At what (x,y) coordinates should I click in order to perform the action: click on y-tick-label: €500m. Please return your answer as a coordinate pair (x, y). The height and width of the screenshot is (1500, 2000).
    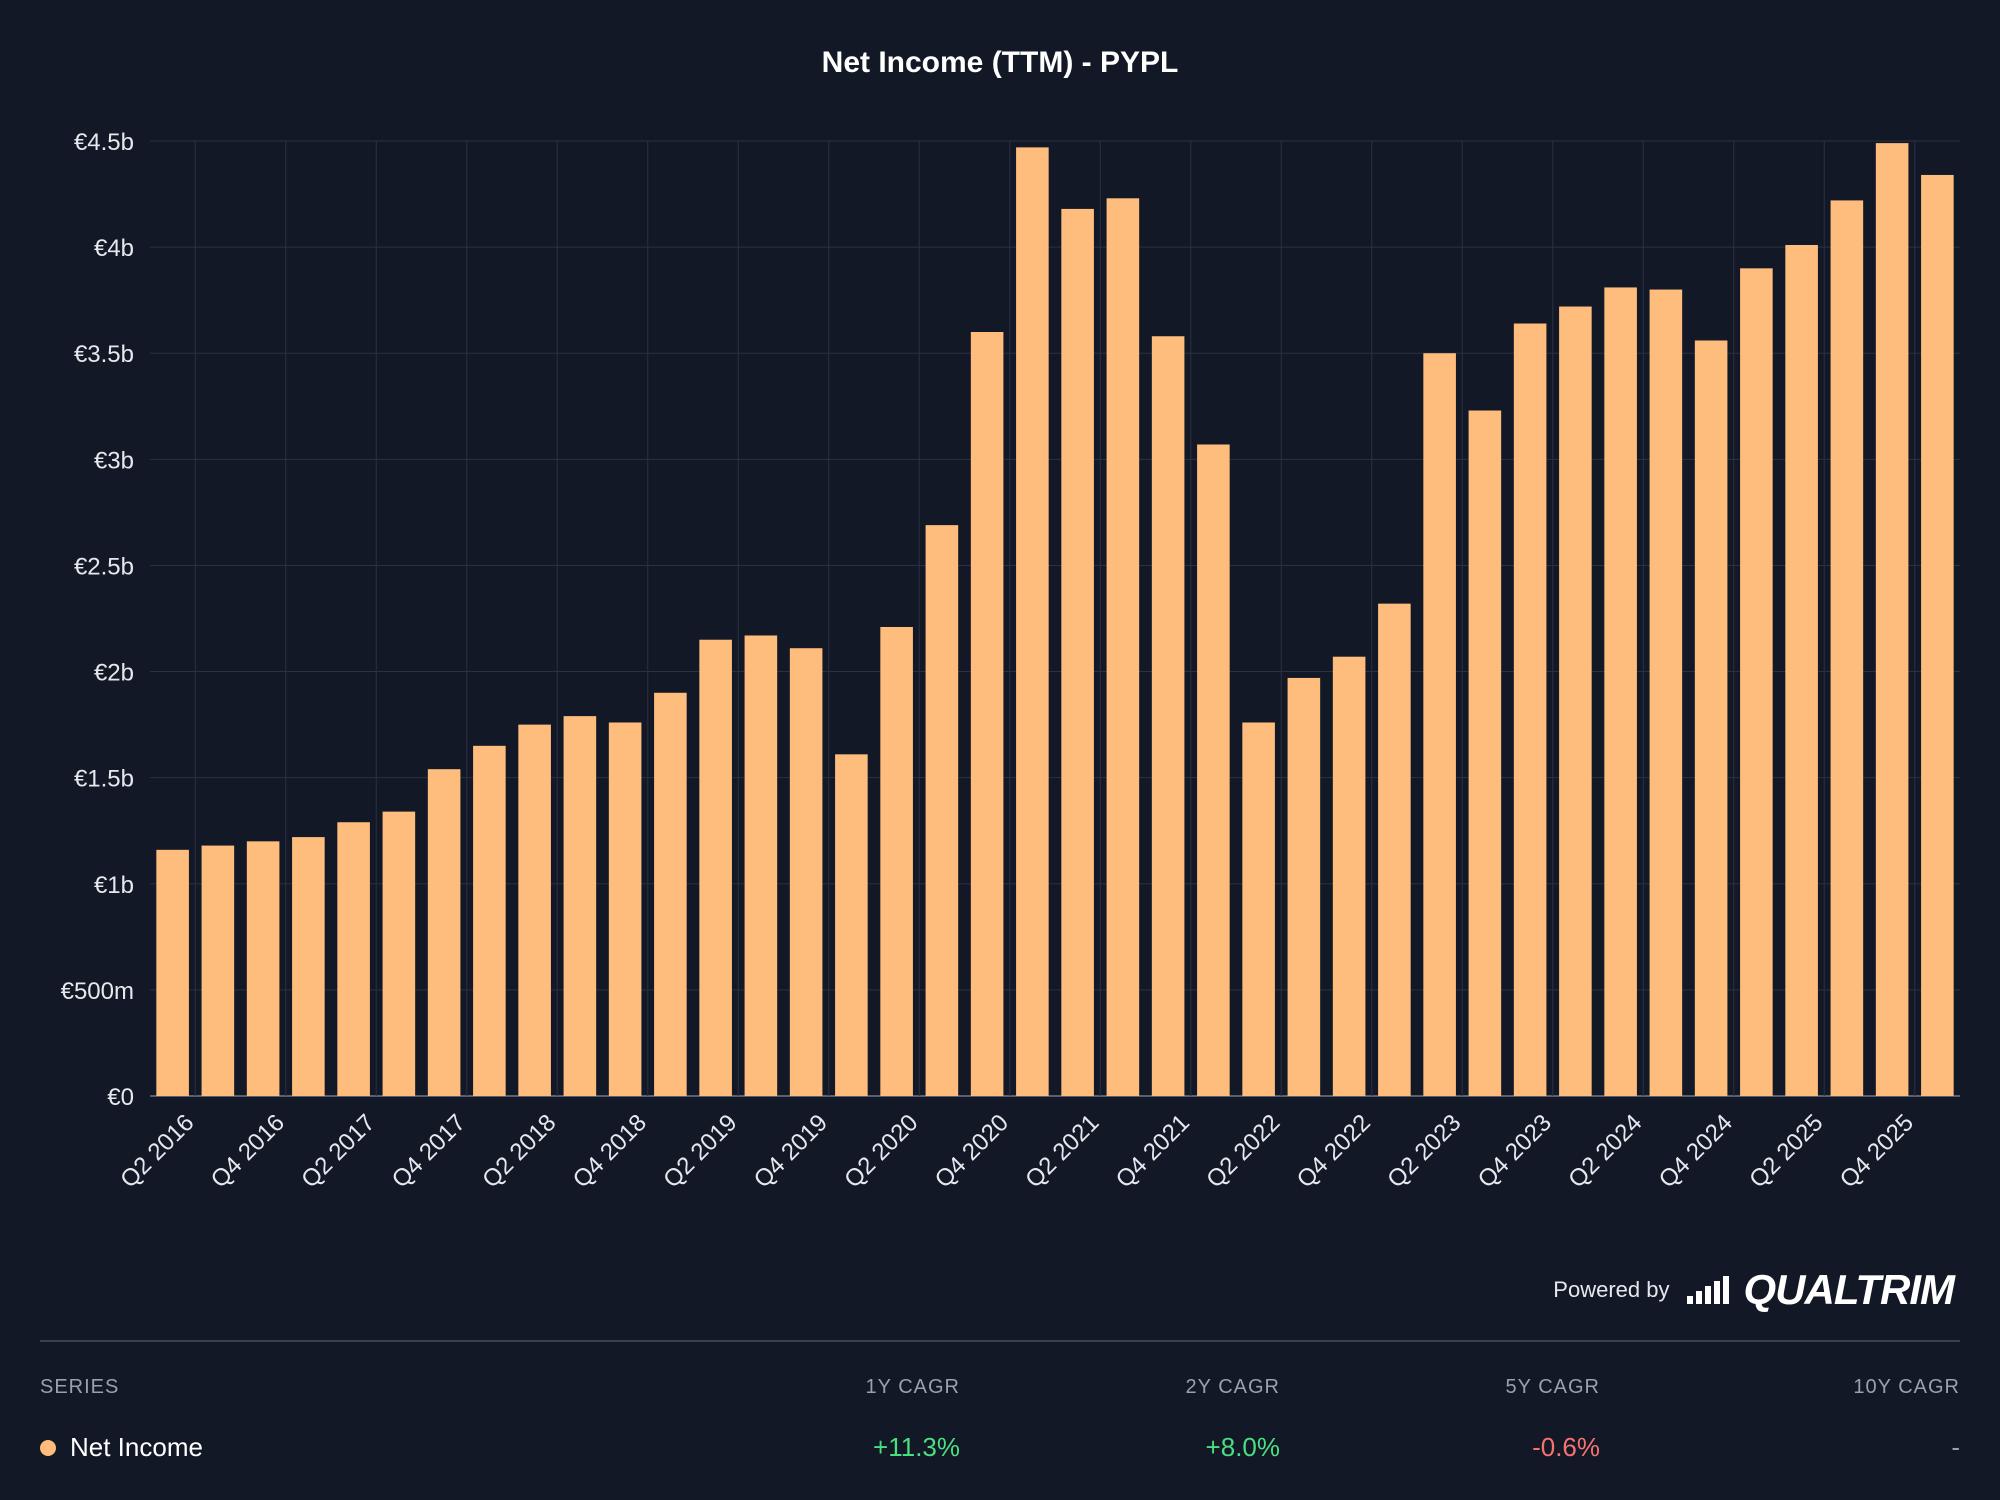
    Looking at the image, I should click on (97, 991).